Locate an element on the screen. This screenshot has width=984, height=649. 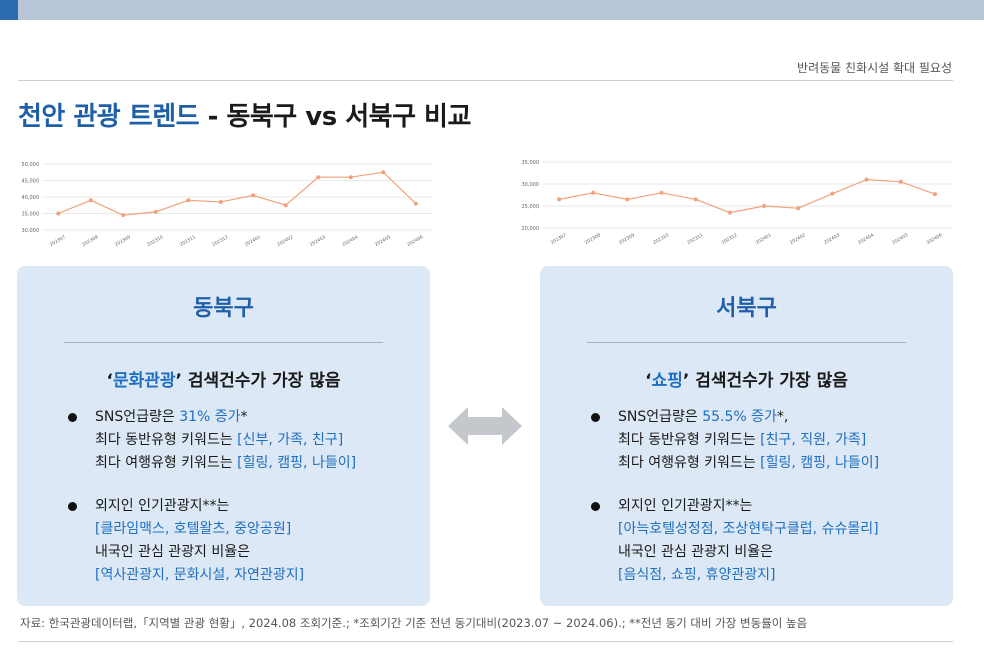
x-tick-label: 202405 is located at coordinates (383, 241).